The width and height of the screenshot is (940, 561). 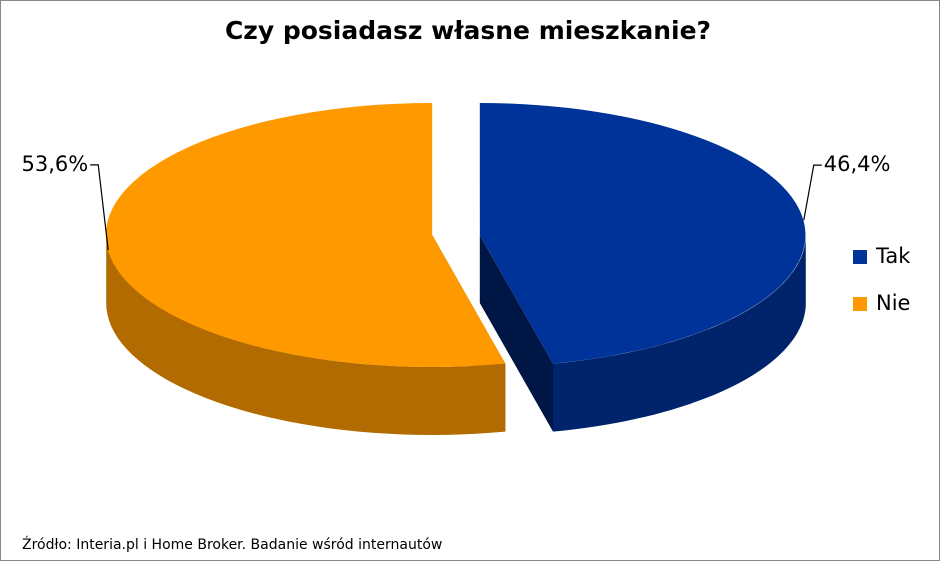 I want to click on legend-label: Nie, so click(x=893, y=303).